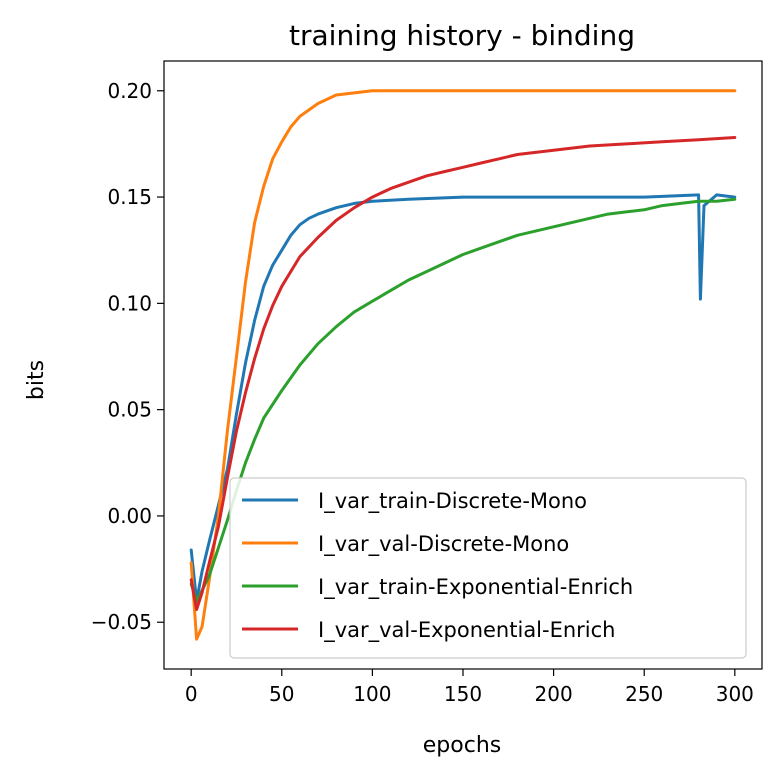 This screenshot has width=782, height=778. Describe the element at coordinates (554, 694) in the screenshot. I see `x-tick-label: 200` at that location.